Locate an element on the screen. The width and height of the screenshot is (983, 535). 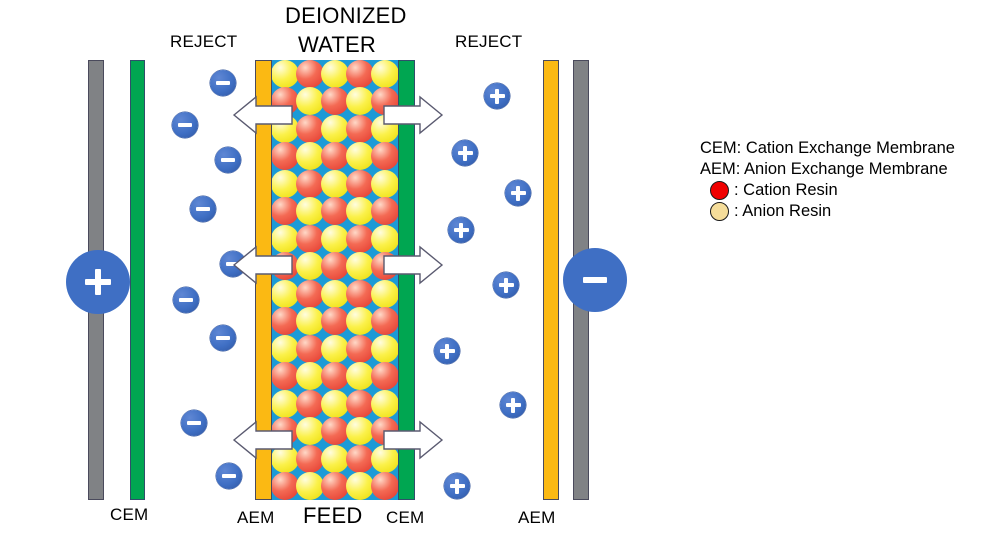
legend-cation-resin-text: : Cation Resin is located at coordinates (786, 190).